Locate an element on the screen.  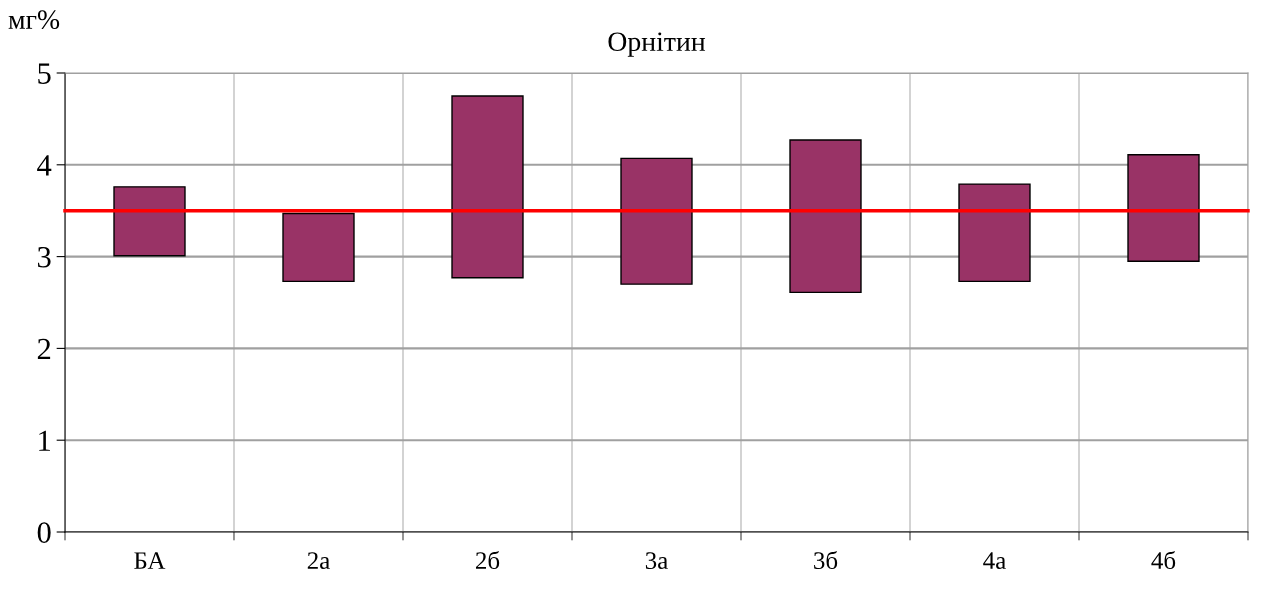
y-axis-title: мг% is located at coordinates (34, 20).